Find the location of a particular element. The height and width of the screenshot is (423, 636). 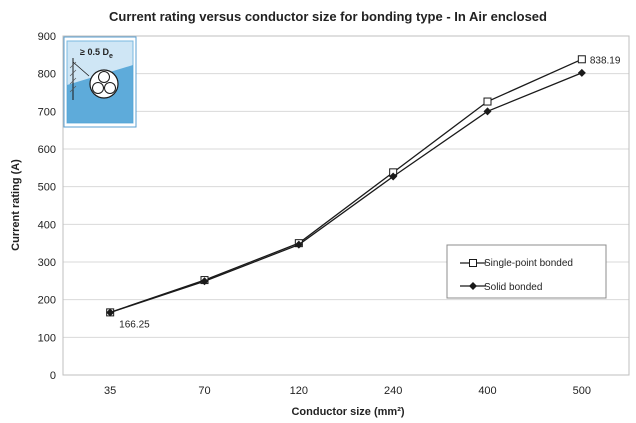

x-tick-label: 240 is located at coordinates (393, 391).